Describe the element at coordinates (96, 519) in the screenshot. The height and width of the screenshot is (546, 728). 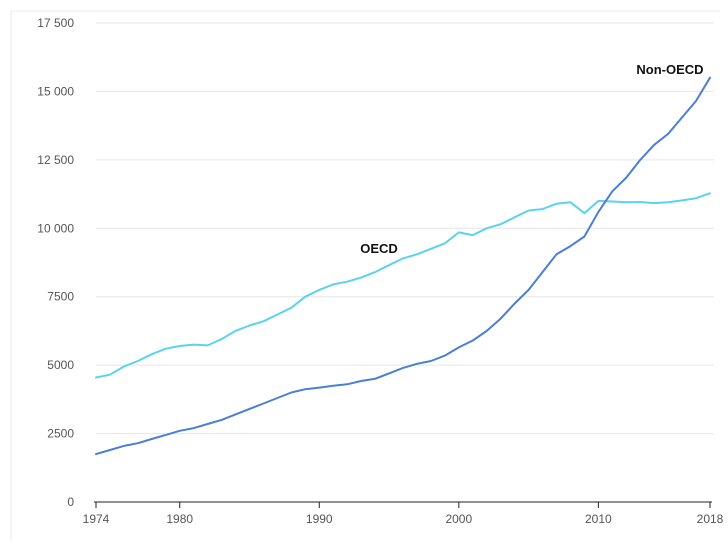
I see `x-tick-label: 1974` at that location.